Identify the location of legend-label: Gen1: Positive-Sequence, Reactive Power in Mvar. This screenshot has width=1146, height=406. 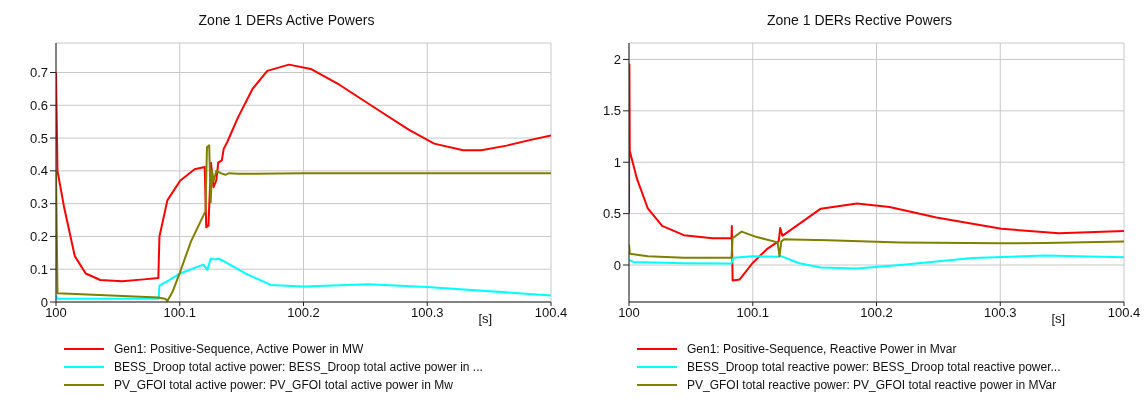
(822, 349).